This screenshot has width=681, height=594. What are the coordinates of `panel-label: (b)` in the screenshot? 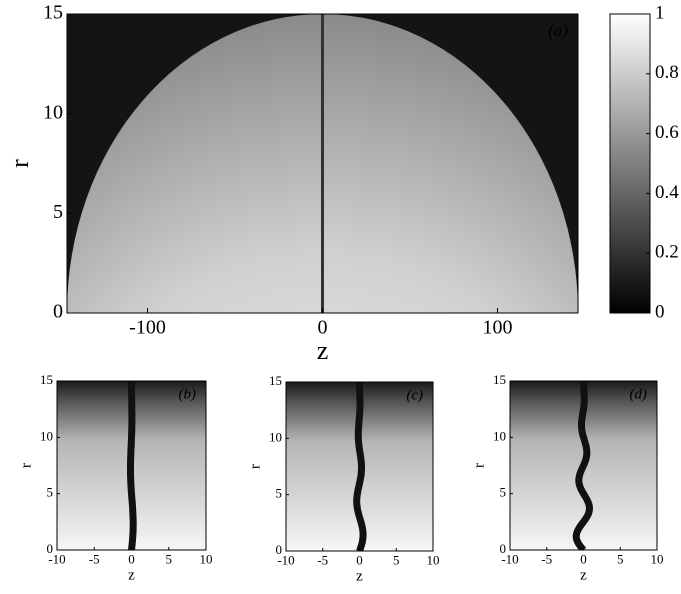 It's located at (188, 394).